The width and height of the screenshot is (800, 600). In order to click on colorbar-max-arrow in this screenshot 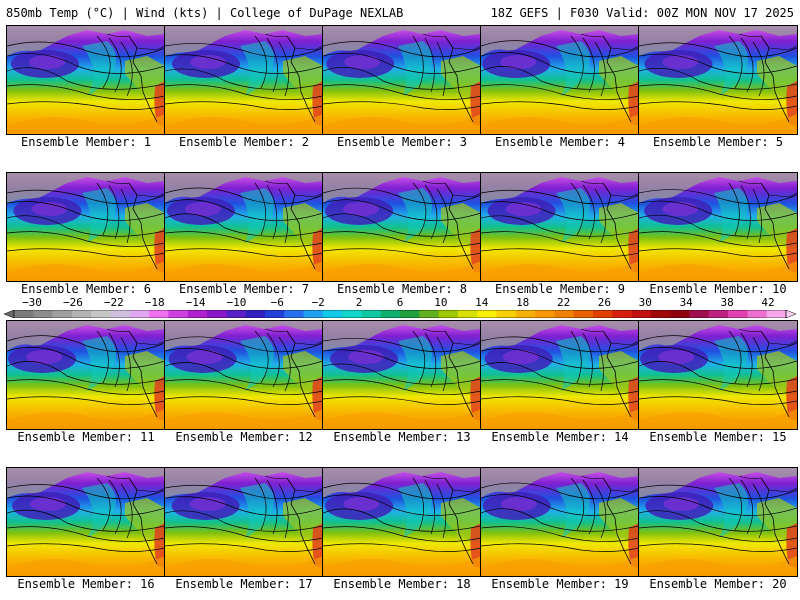, I will do `click(790, 314)`.